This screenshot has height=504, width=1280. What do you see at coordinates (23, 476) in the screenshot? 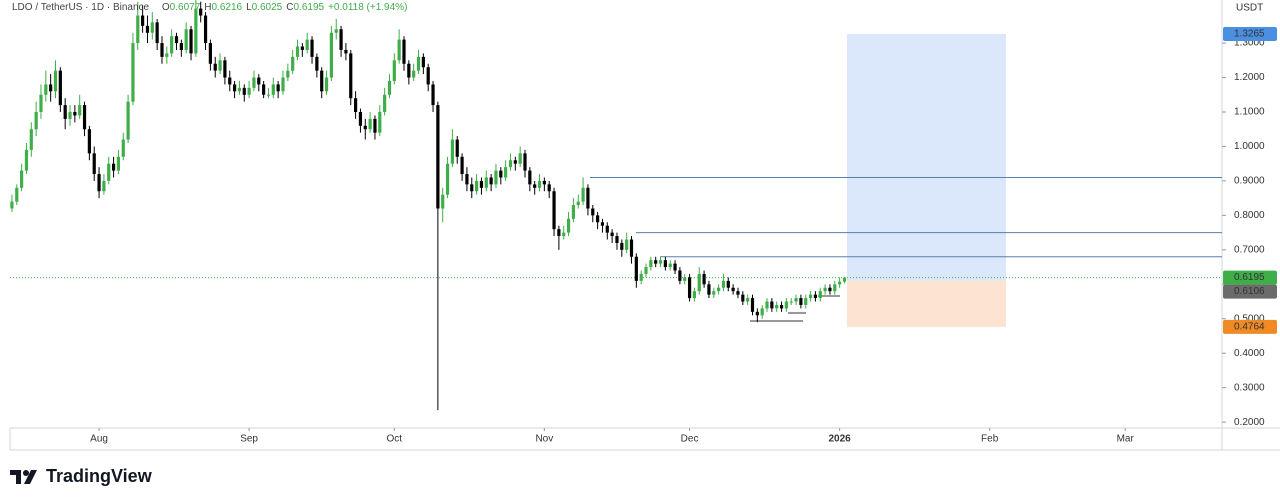
I see `logo-icon` at bounding box center [23, 476].